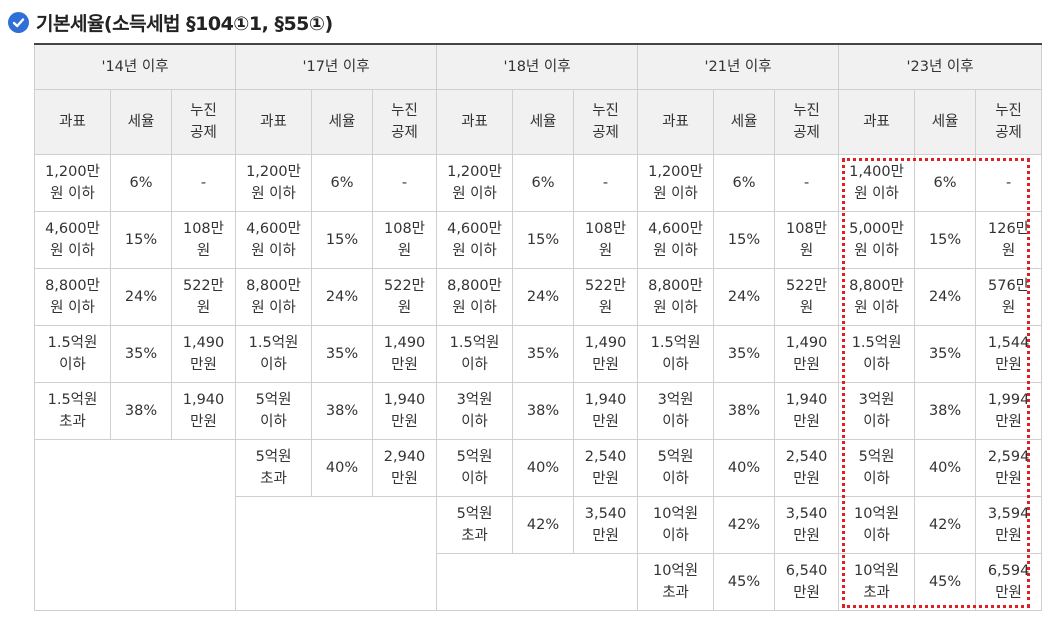 The width and height of the screenshot is (1048, 624). I want to click on cell-rate: 42%, so click(744, 525).